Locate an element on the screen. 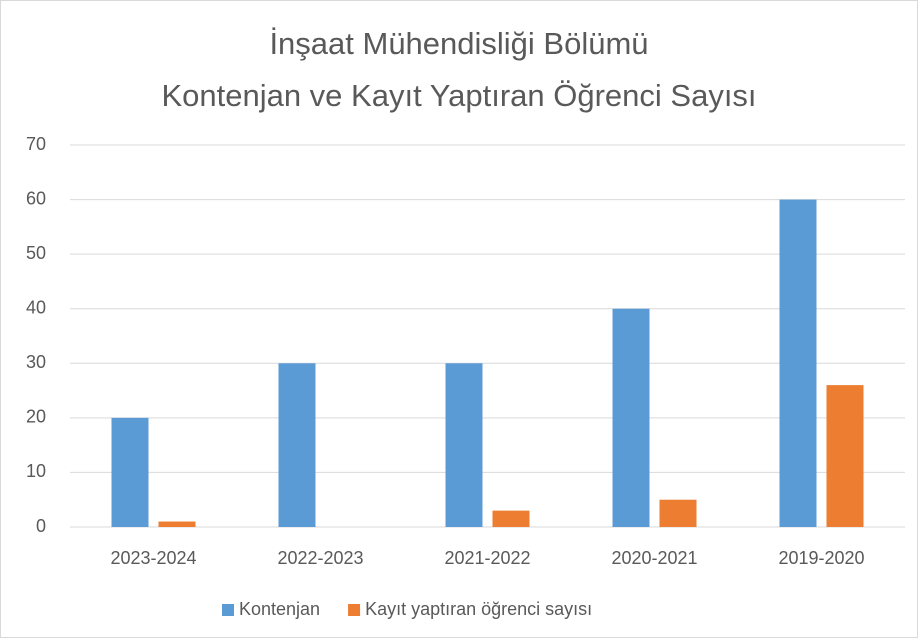 This screenshot has width=918, height=638. x-tick-label: 2019-2020 is located at coordinates (821, 558).